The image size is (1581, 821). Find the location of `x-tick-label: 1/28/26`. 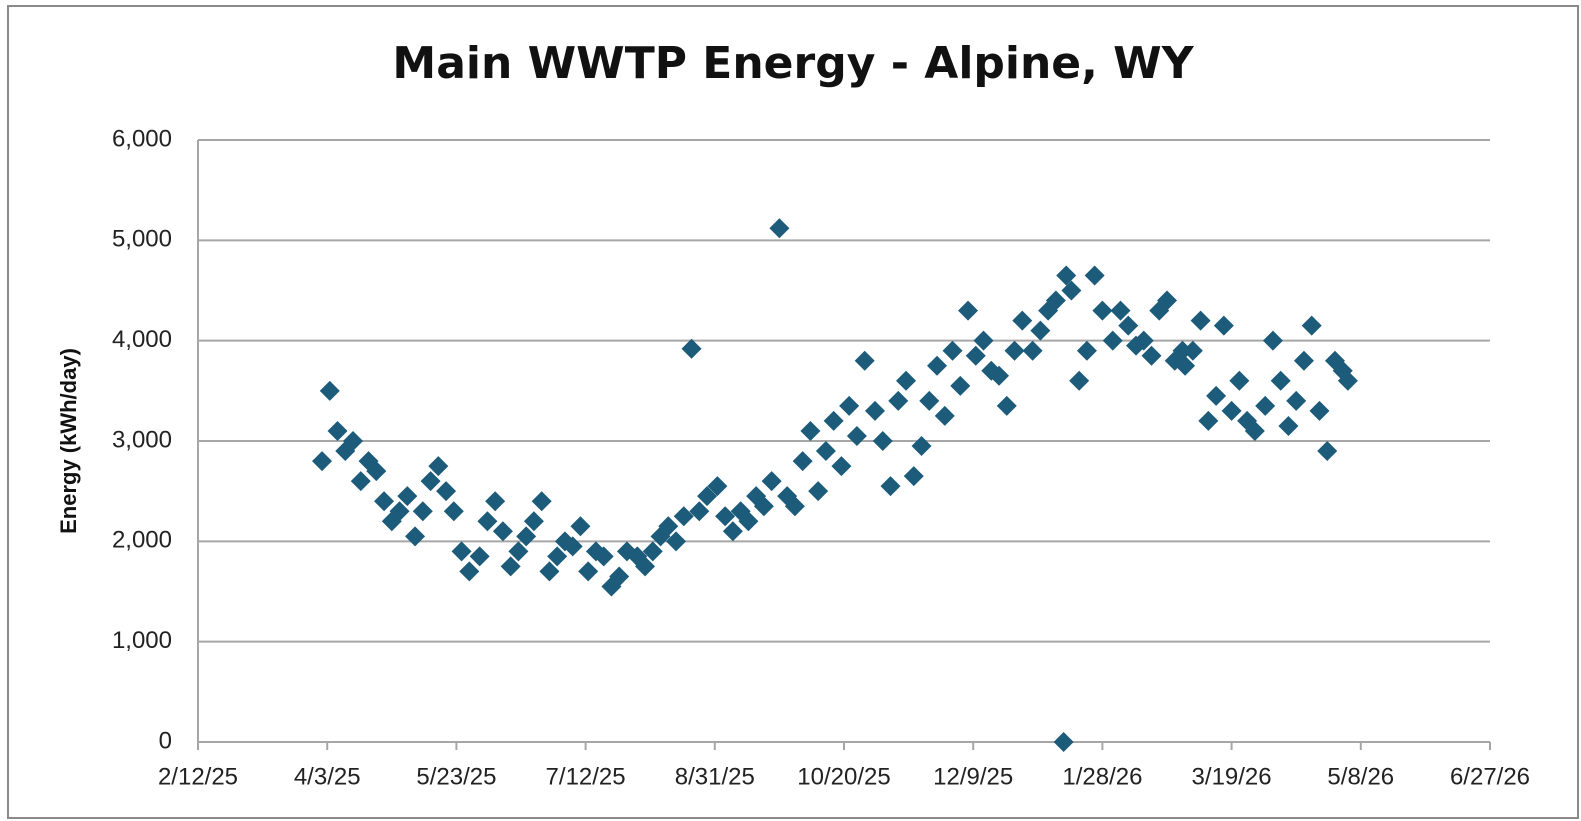

x-tick-label: 1/28/26 is located at coordinates (1102, 776).